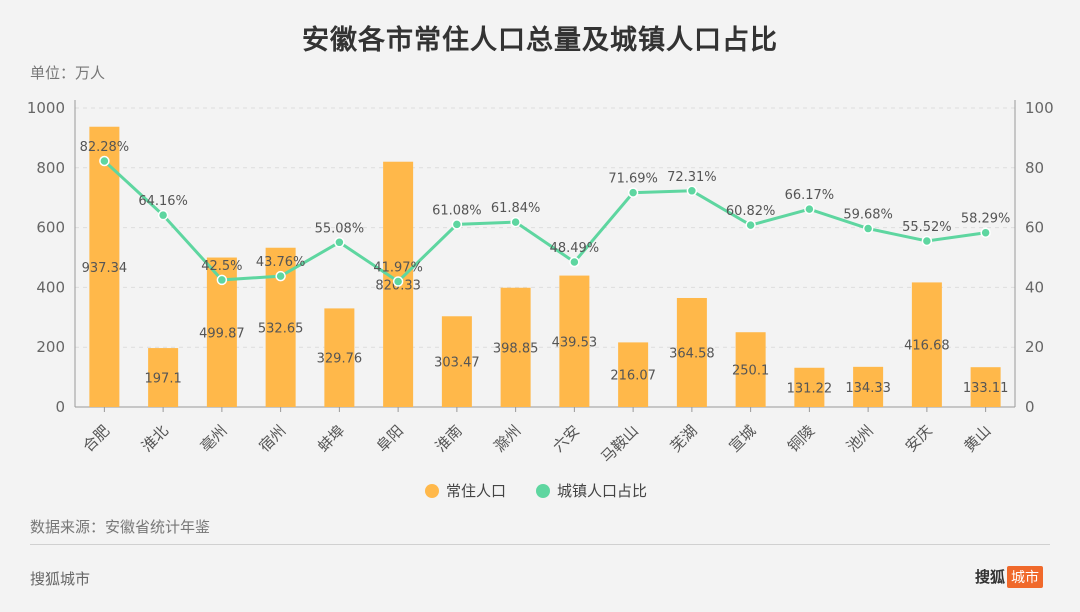  Describe the element at coordinates (1034, 287) in the screenshot. I see `y-right-tick-label: 40` at that location.